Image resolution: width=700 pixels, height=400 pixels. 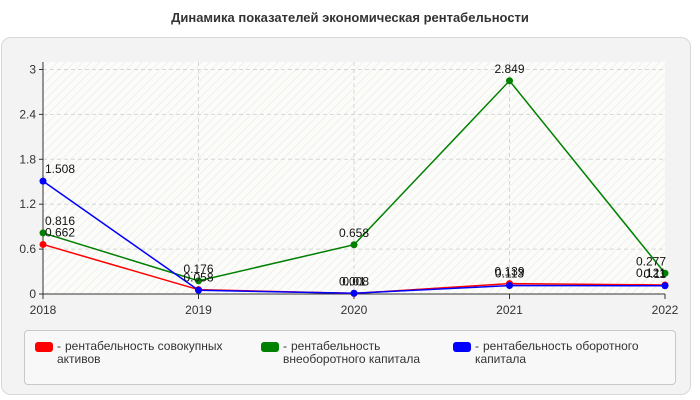 What do you see at coordinates (27, 249) in the screenshot?
I see `y-tick-label: 0.6` at bounding box center [27, 249].